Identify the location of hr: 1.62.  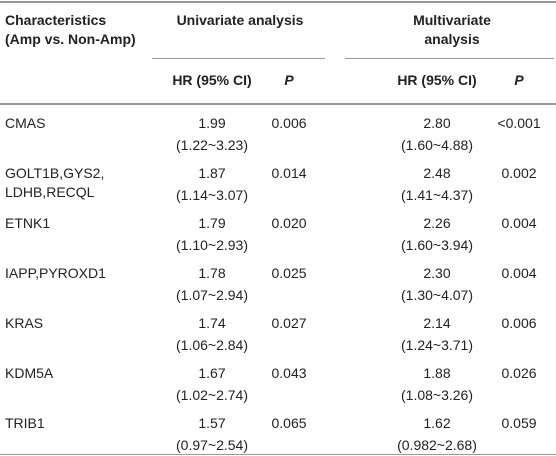
(437, 423).